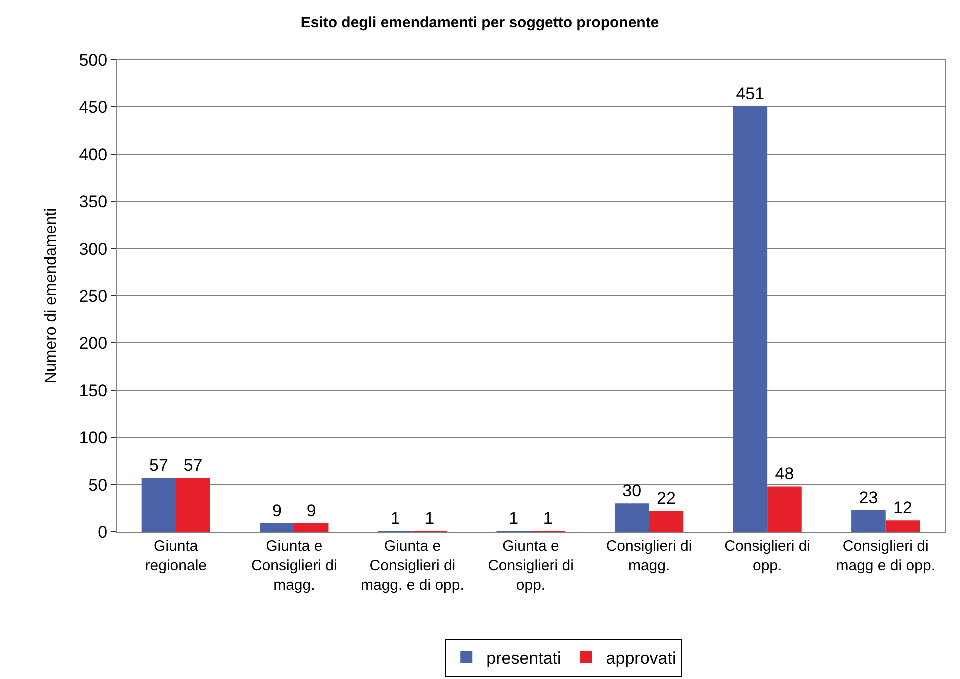  I want to click on y-tick-label: 0, so click(103, 532).